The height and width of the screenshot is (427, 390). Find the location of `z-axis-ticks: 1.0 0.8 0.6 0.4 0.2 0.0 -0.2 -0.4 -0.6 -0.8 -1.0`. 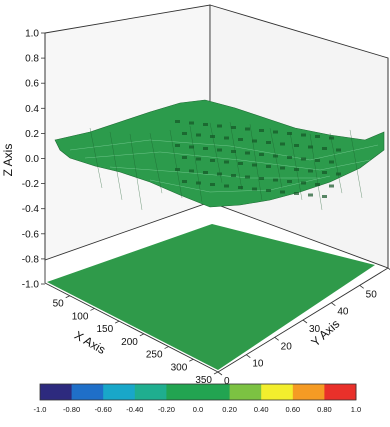

z-axis-ticks: 1.0 0.8 0.6 0.4 0.2 0.0 -0.2 -0.4 -0.6 -0.8 -1.0 is located at coordinates (33, 160).